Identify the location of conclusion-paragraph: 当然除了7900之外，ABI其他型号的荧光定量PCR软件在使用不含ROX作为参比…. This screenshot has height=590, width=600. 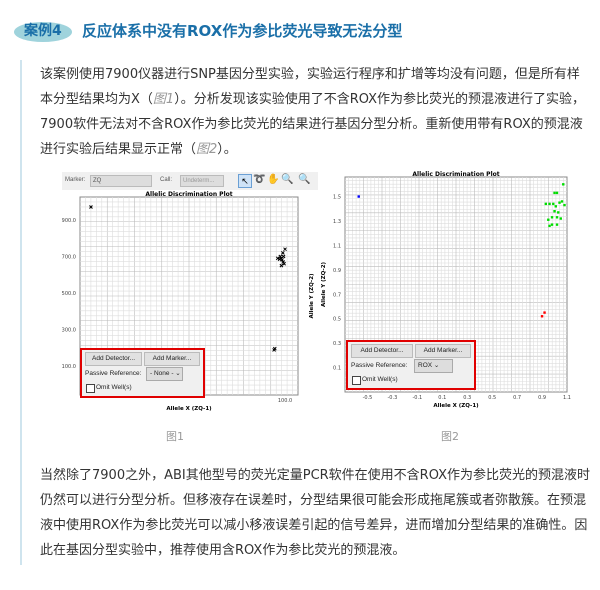
(315, 513).